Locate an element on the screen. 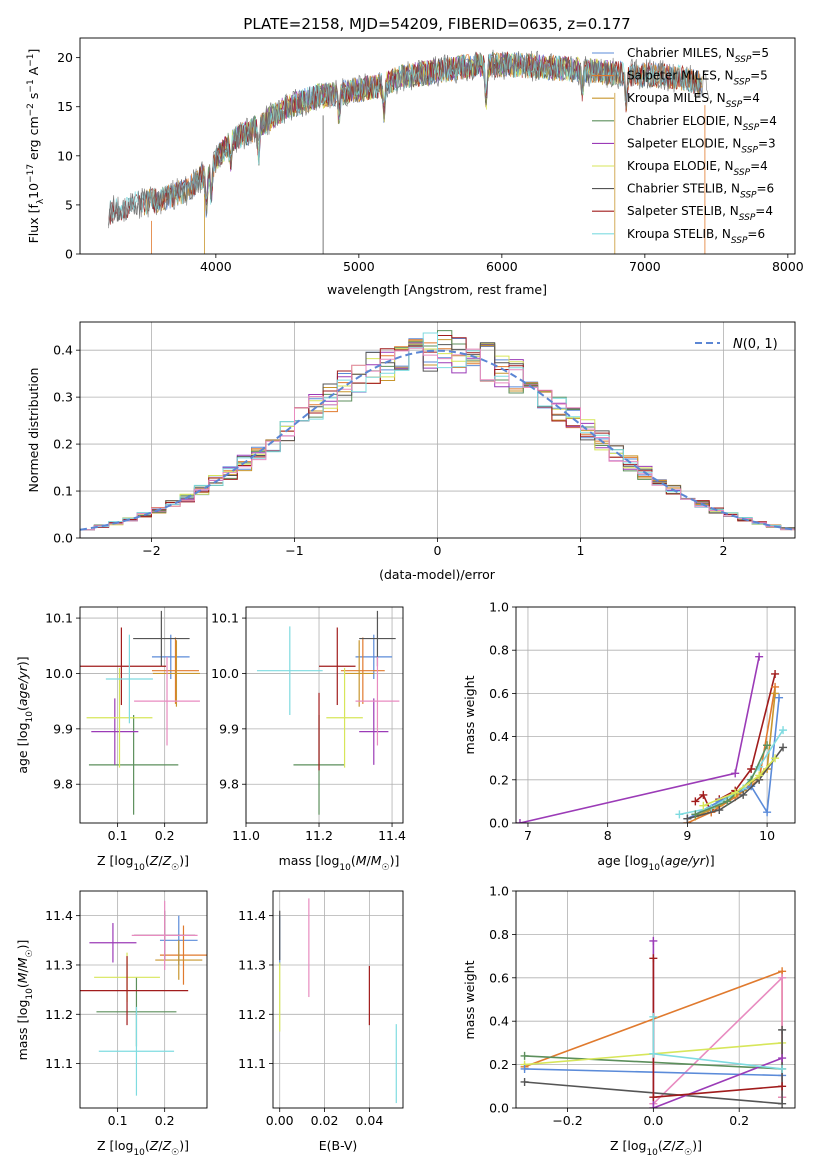  axes-frame is located at coordinates (143, 999).